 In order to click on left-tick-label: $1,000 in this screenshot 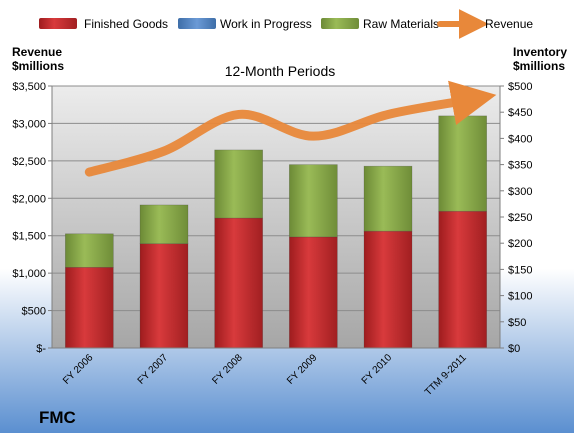, I will do `click(29, 274)`.